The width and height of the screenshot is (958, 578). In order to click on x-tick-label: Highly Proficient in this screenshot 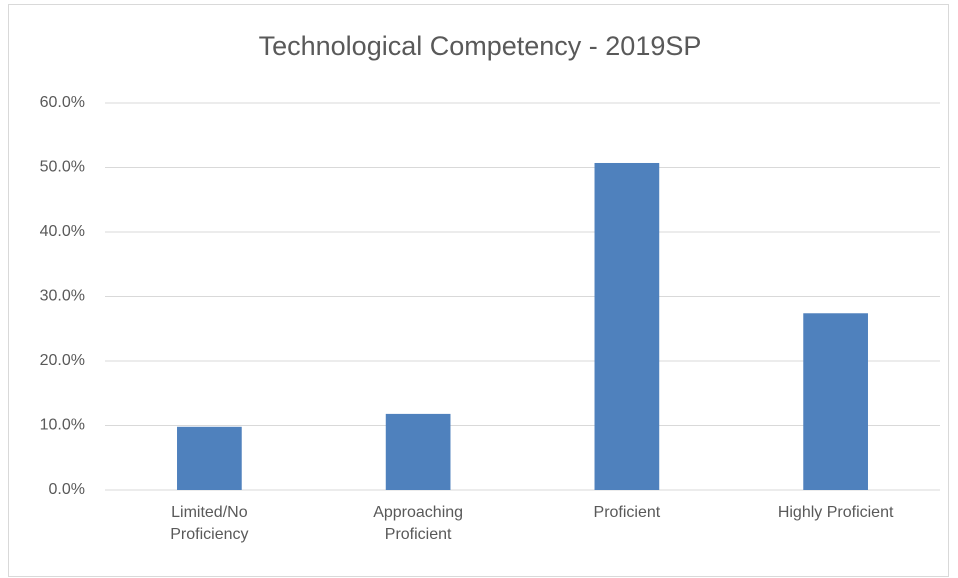, I will do `click(835, 512)`.